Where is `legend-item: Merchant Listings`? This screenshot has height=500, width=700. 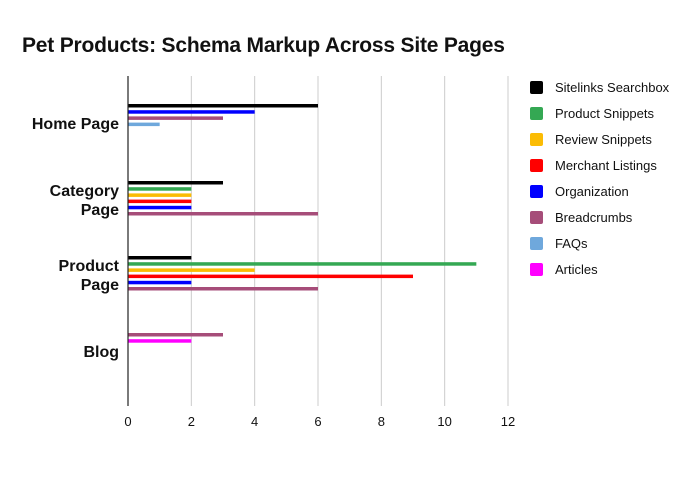 legend-item: Merchant Listings is located at coordinates (599, 165).